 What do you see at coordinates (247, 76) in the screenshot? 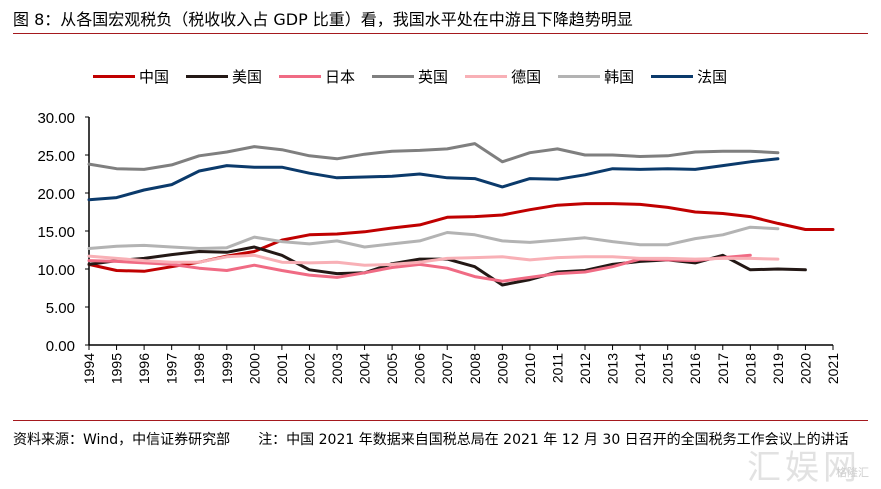
I see `legend-label: 美国` at bounding box center [247, 76].